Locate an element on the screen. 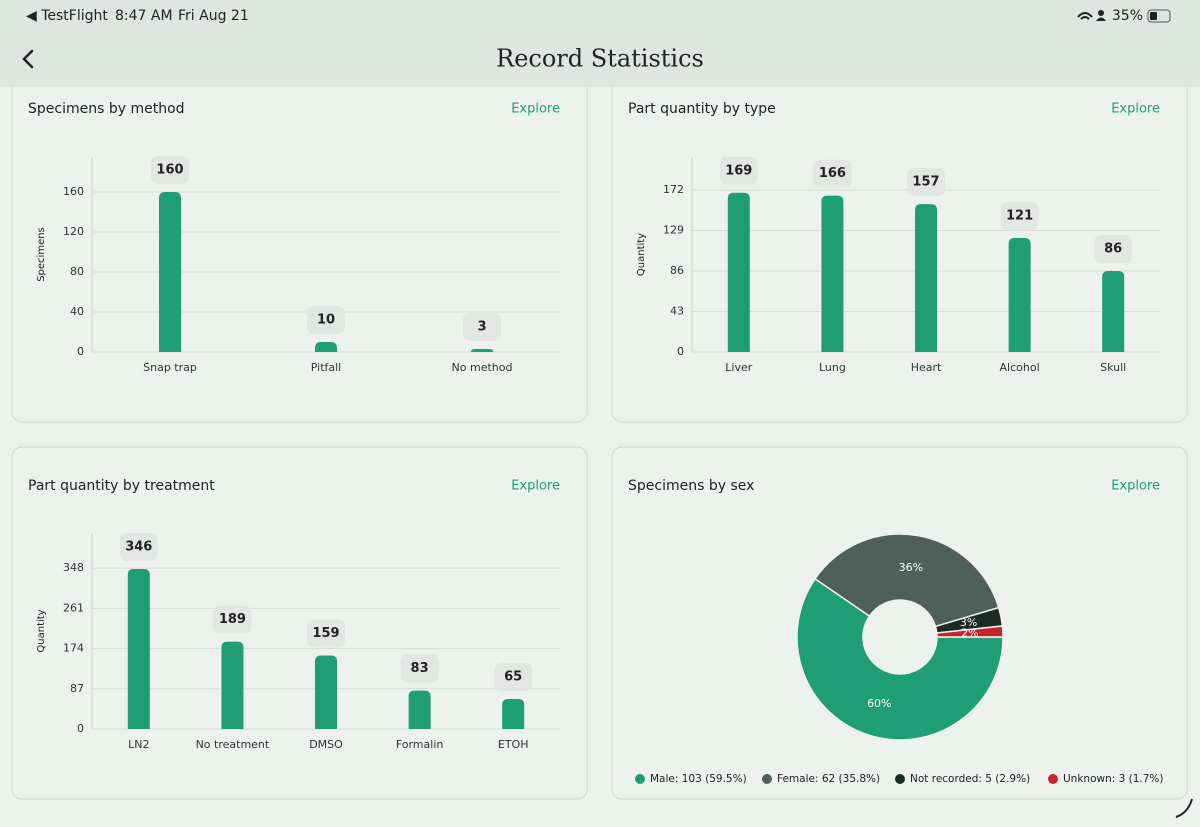 The height and width of the screenshot is (827, 1200). slice-label: 3% is located at coordinates (968, 622).